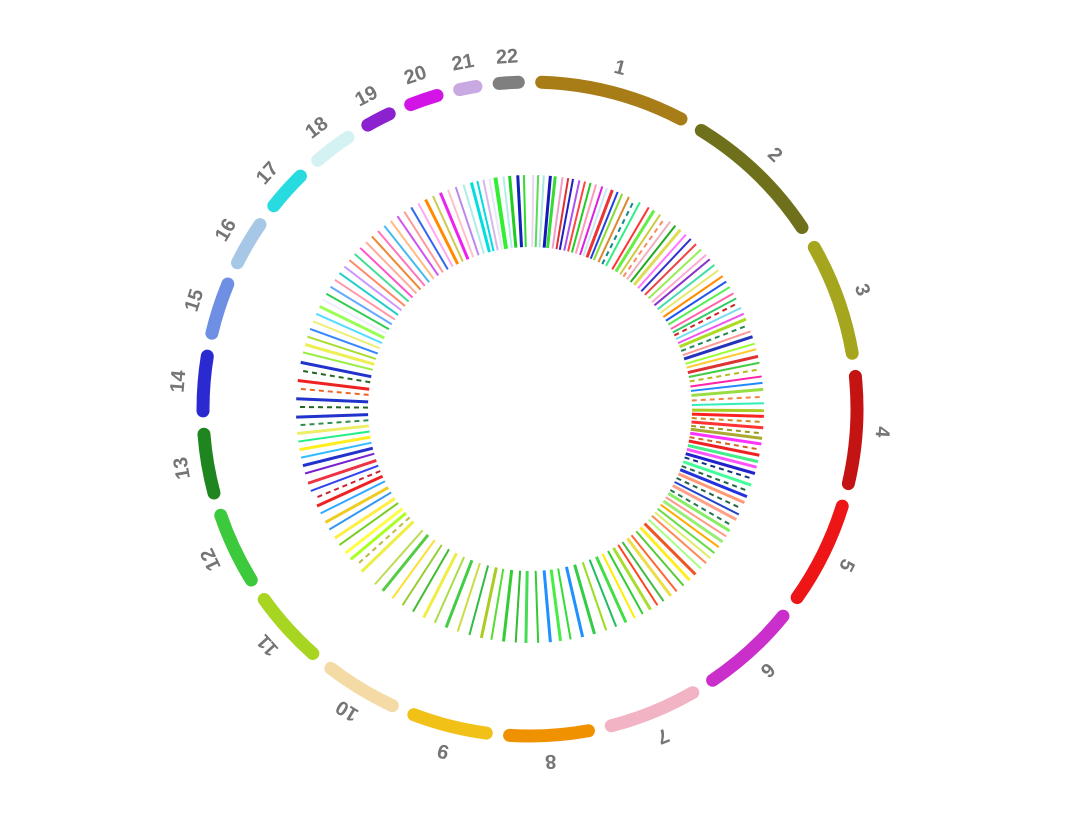 The width and height of the screenshot is (1080, 821). Describe the element at coordinates (267, 173) in the screenshot. I see `chromosome-label-17: 17` at that location.